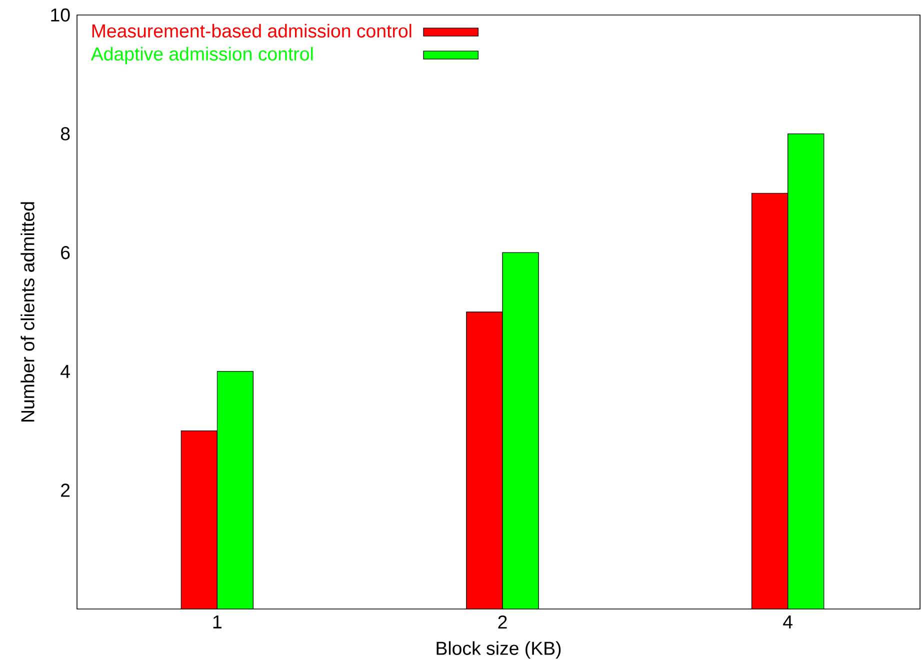 The height and width of the screenshot is (668, 921). What do you see at coordinates (201, 55) in the screenshot?
I see `text: Adaptive admission control` at bounding box center [201, 55].